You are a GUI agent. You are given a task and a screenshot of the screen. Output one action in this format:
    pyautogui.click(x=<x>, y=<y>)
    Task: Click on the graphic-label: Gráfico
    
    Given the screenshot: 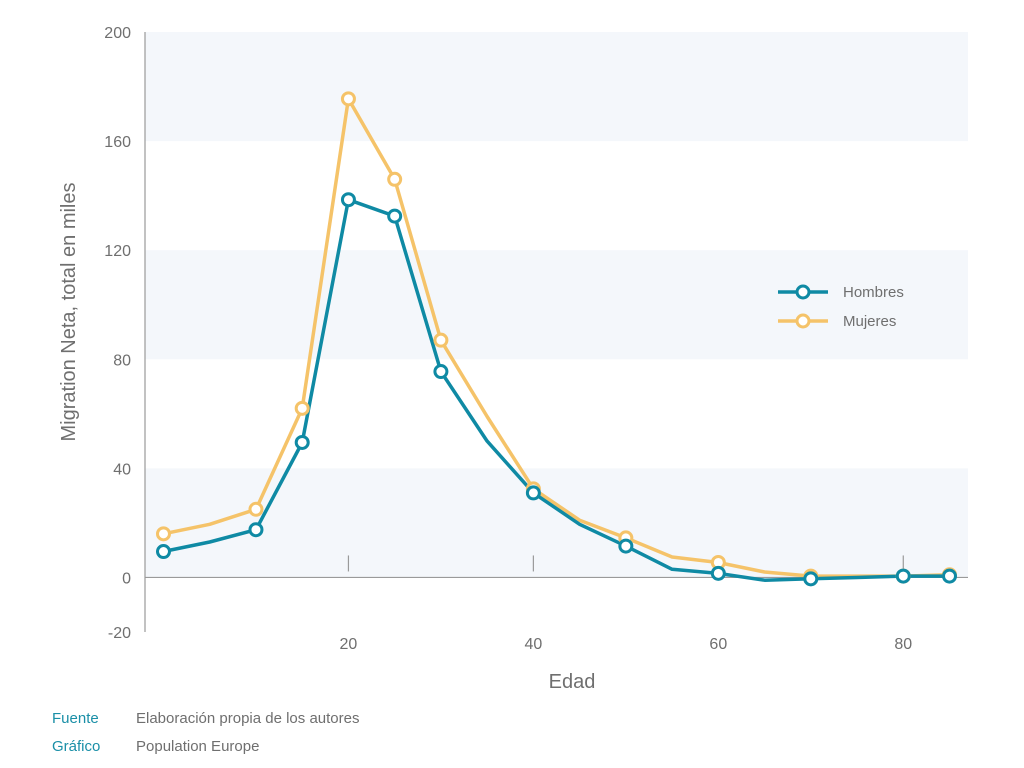 What is the action you would take?
    pyautogui.click(x=76, y=746)
    